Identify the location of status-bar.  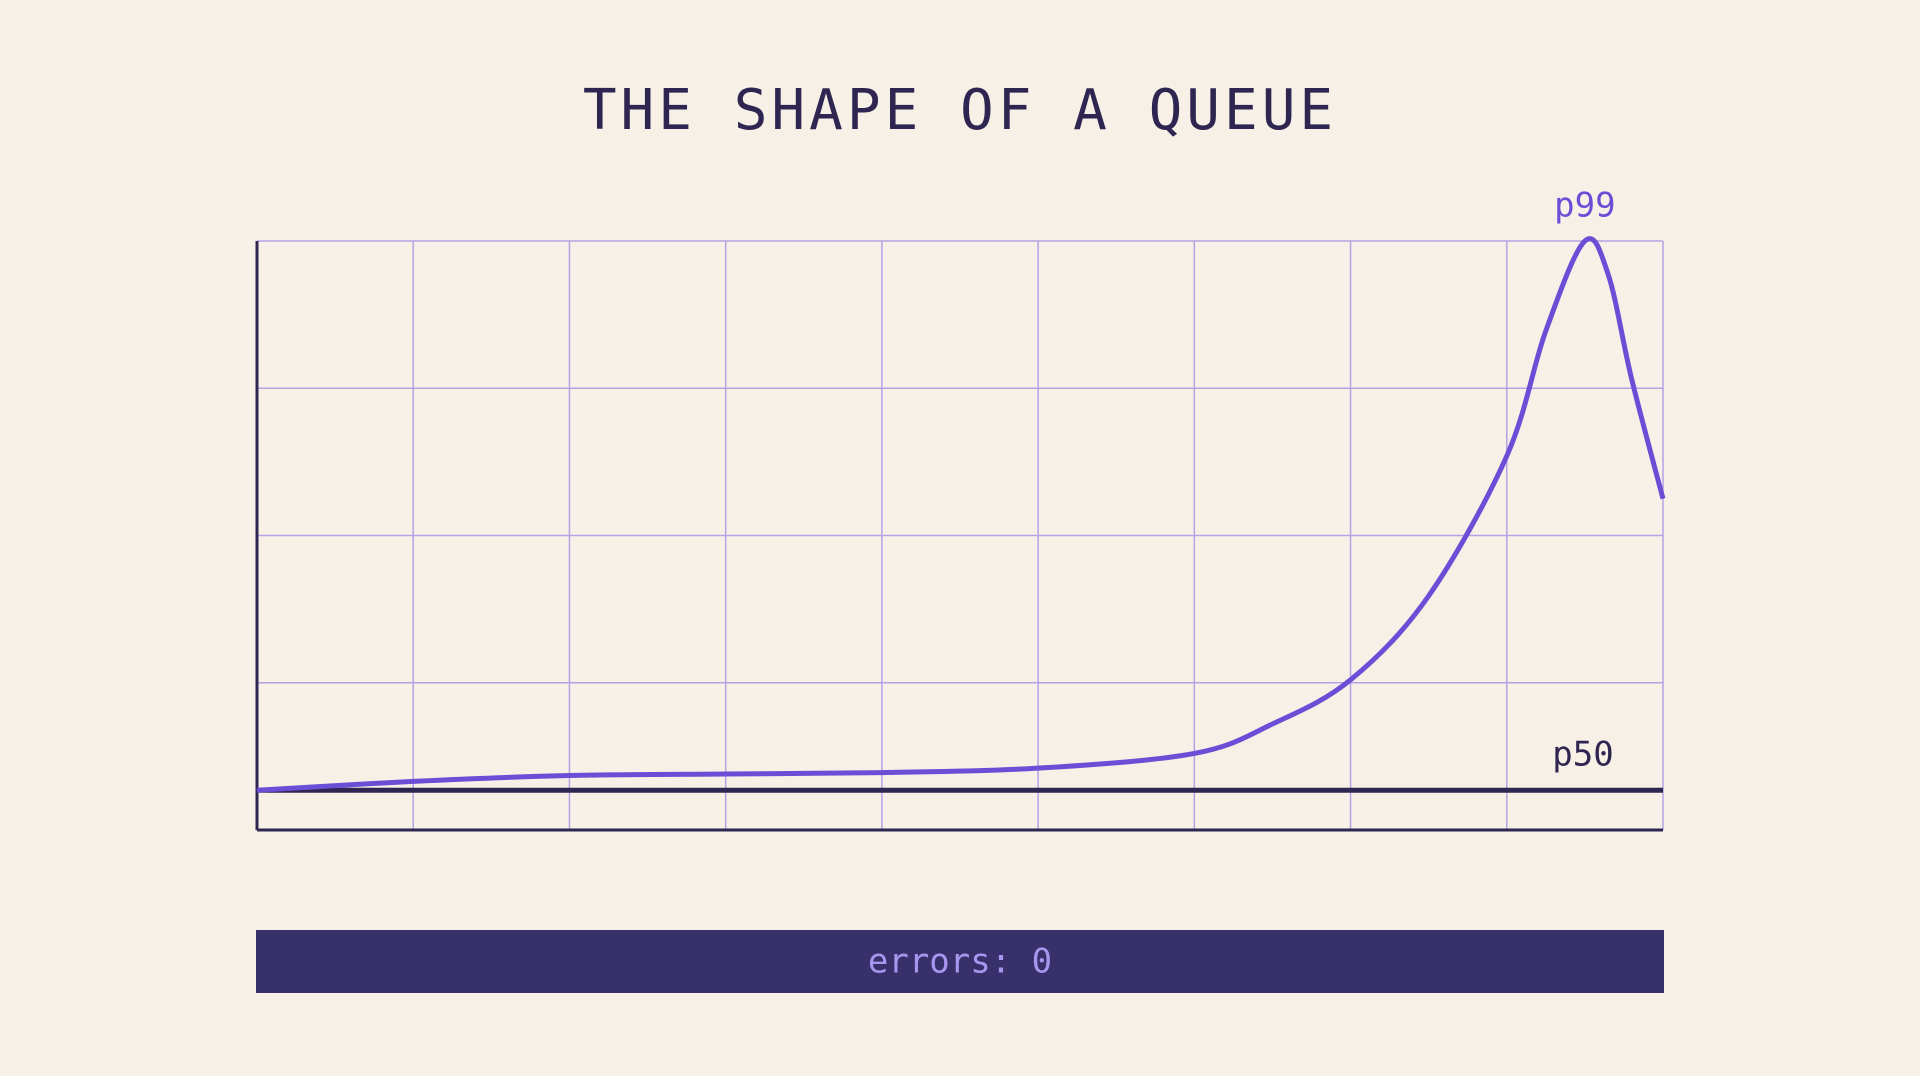
(960, 961).